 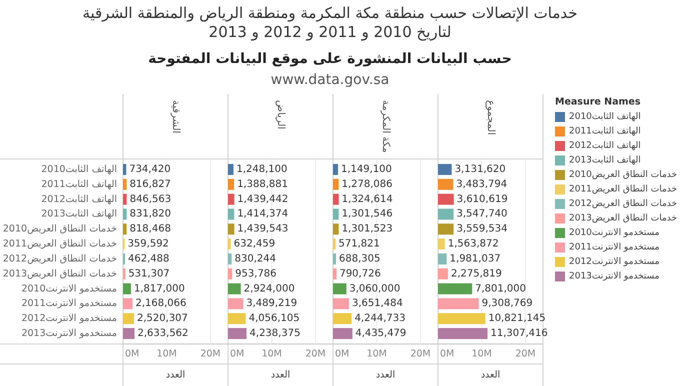 I want to click on data-label: 816,827, so click(x=150, y=184).